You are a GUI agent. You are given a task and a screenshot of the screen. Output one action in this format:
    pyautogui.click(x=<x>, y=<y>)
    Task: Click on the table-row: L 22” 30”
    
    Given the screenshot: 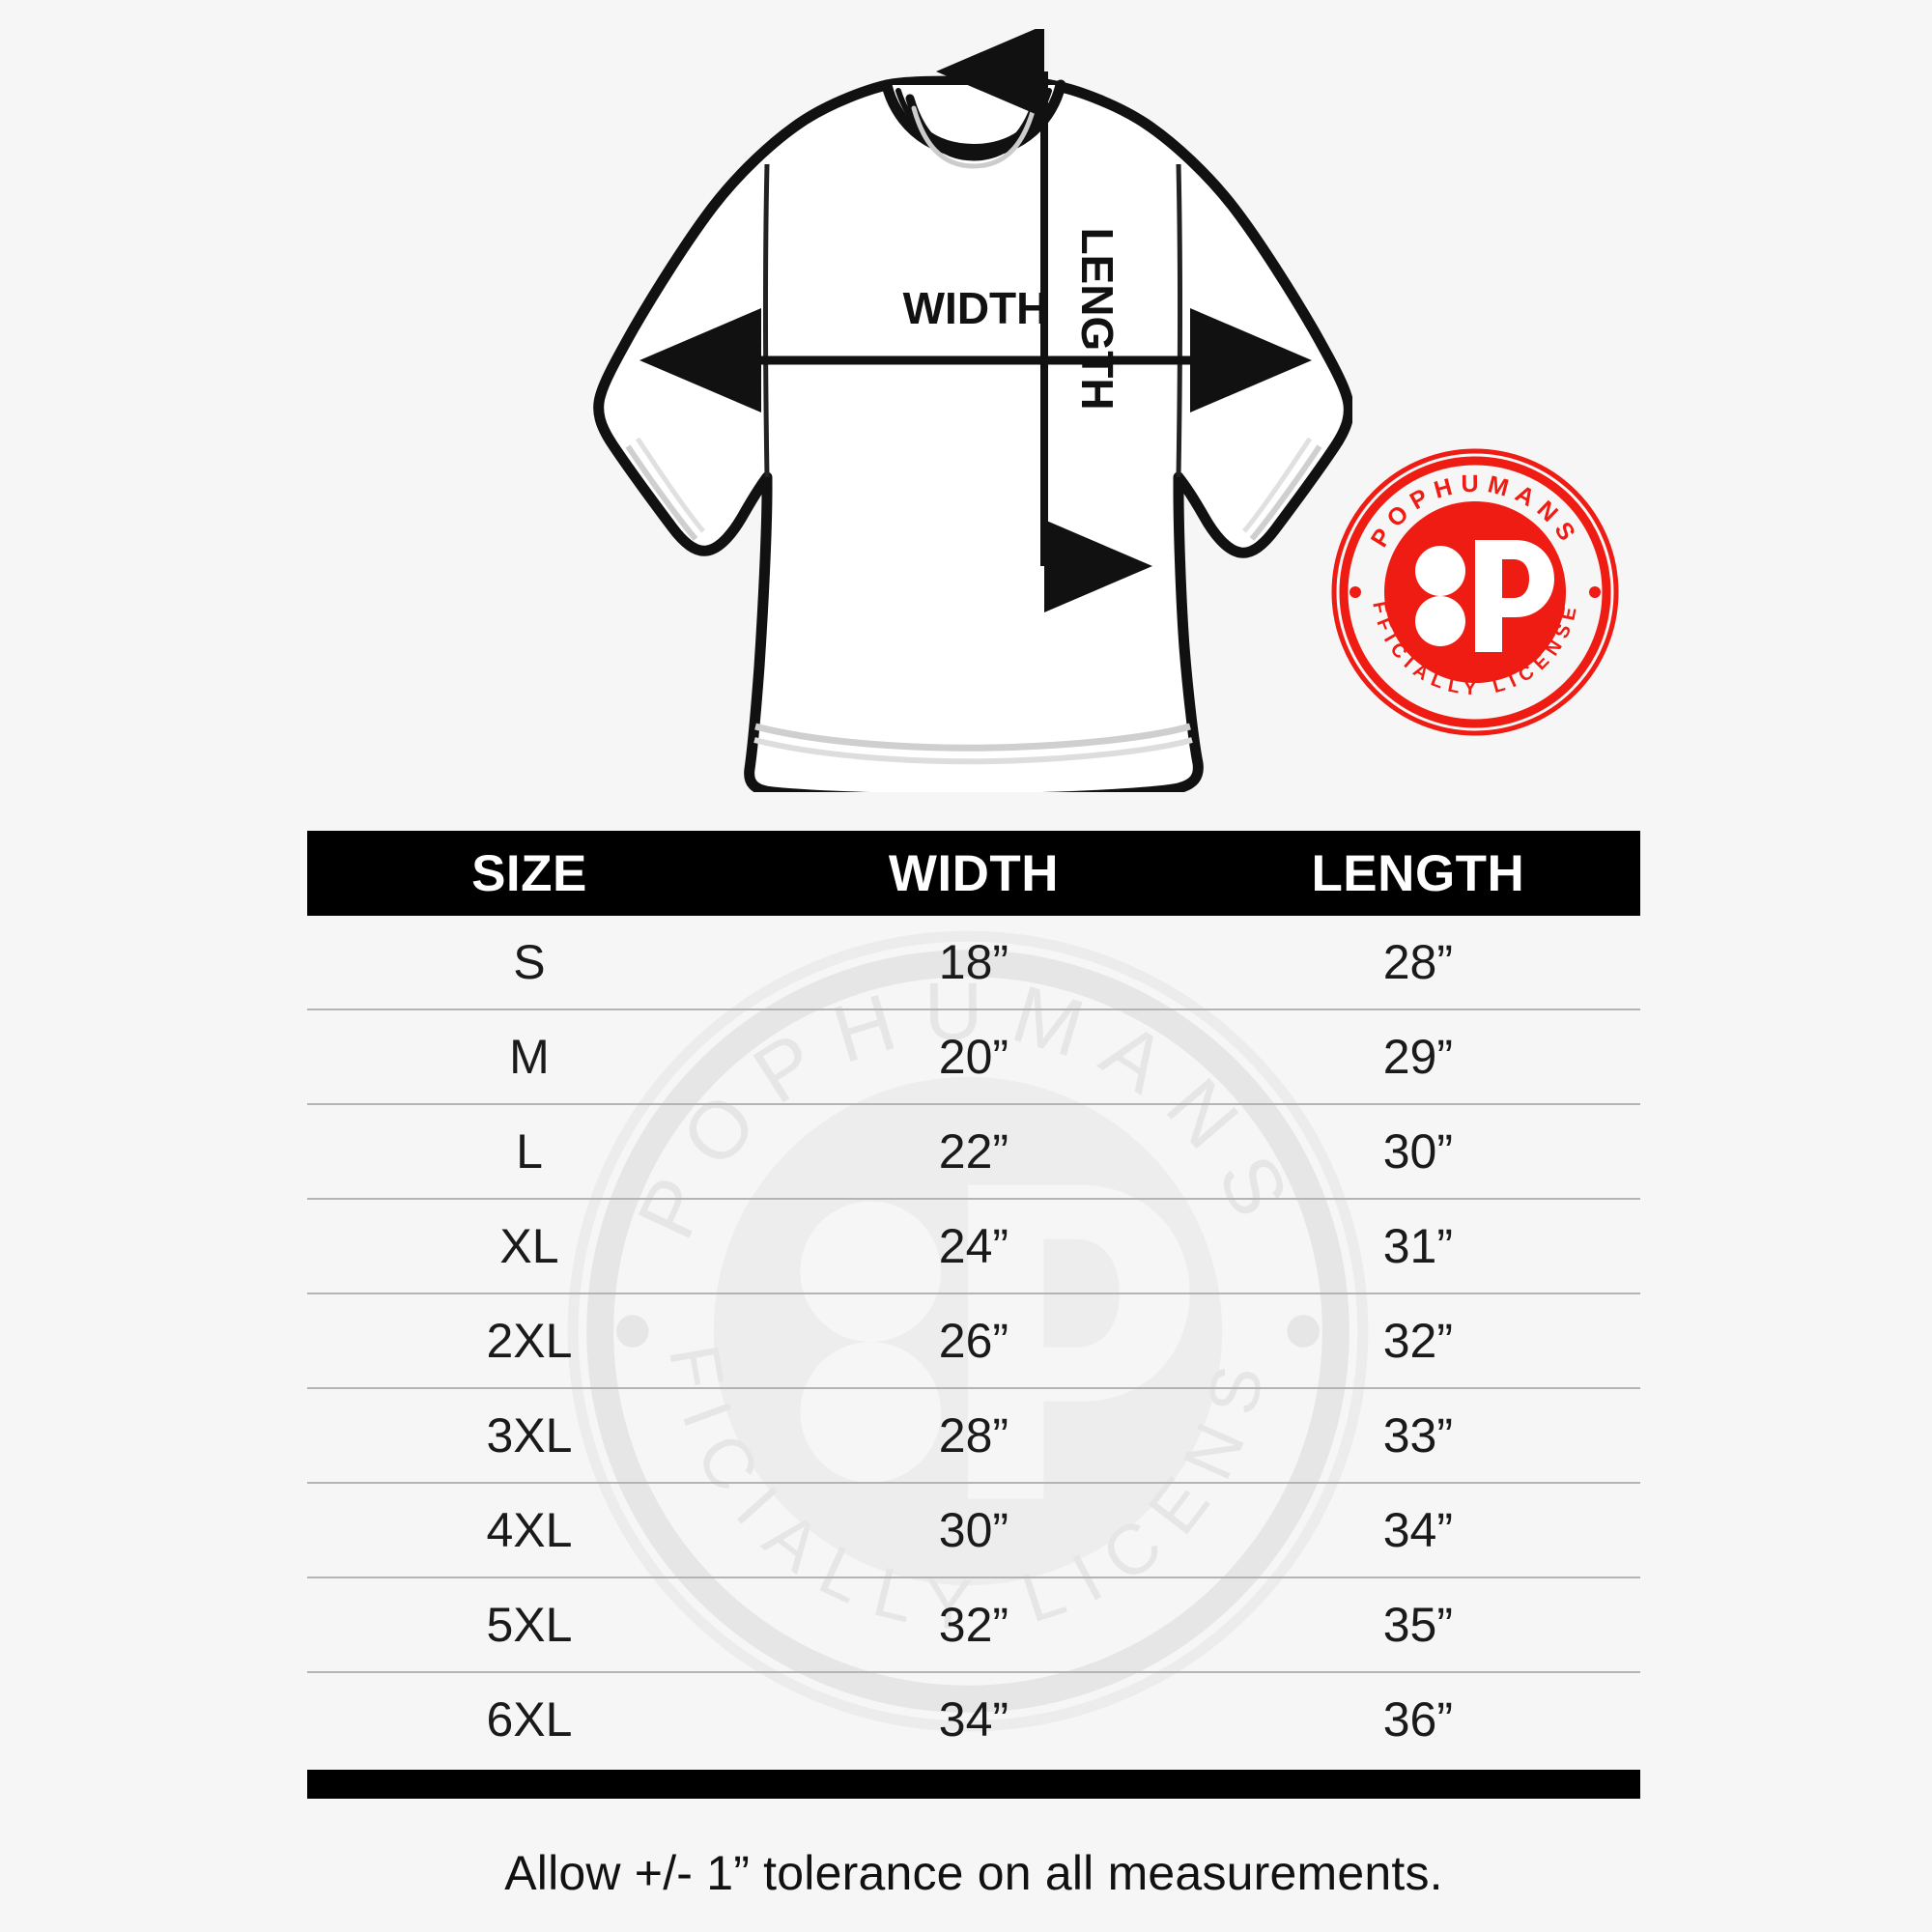 What is the action you would take?
    pyautogui.click(x=973, y=1152)
    